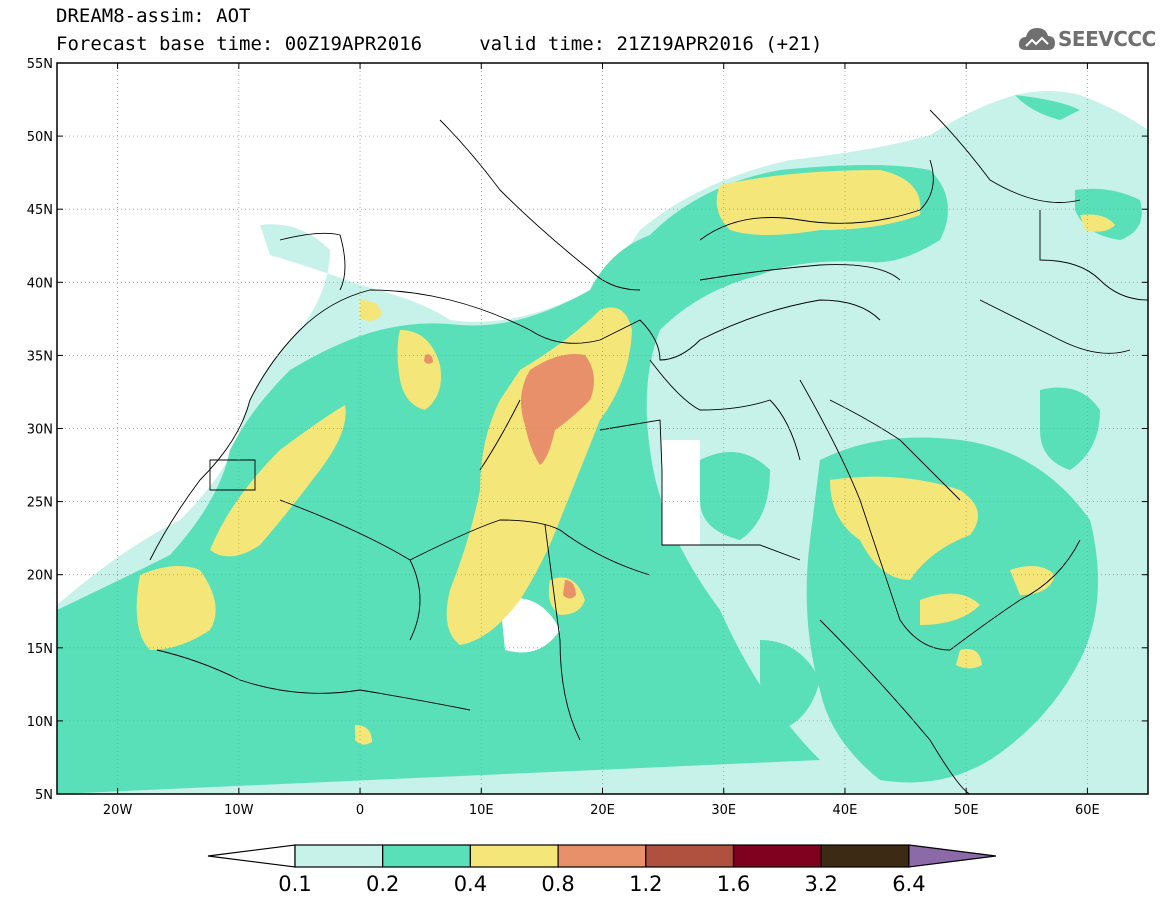 The image size is (1165, 905). I want to click on lon-tick-label: 40E, so click(845, 810).